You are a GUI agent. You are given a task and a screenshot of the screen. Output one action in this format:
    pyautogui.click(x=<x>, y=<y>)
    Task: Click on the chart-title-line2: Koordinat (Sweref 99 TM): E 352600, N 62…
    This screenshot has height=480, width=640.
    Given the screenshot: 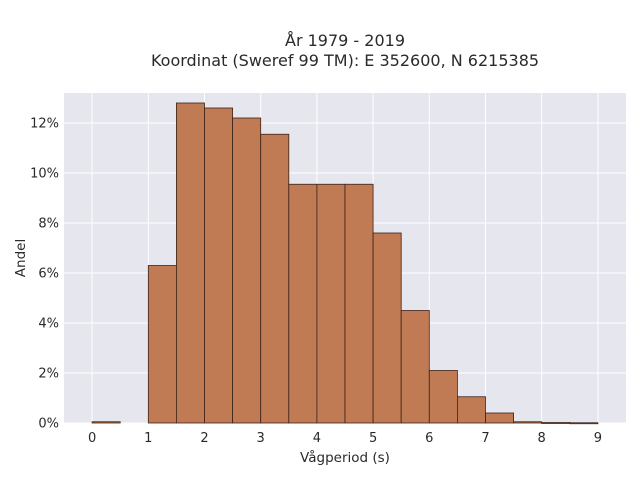 What is the action you would take?
    pyautogui.click(x=345, y=60)
    